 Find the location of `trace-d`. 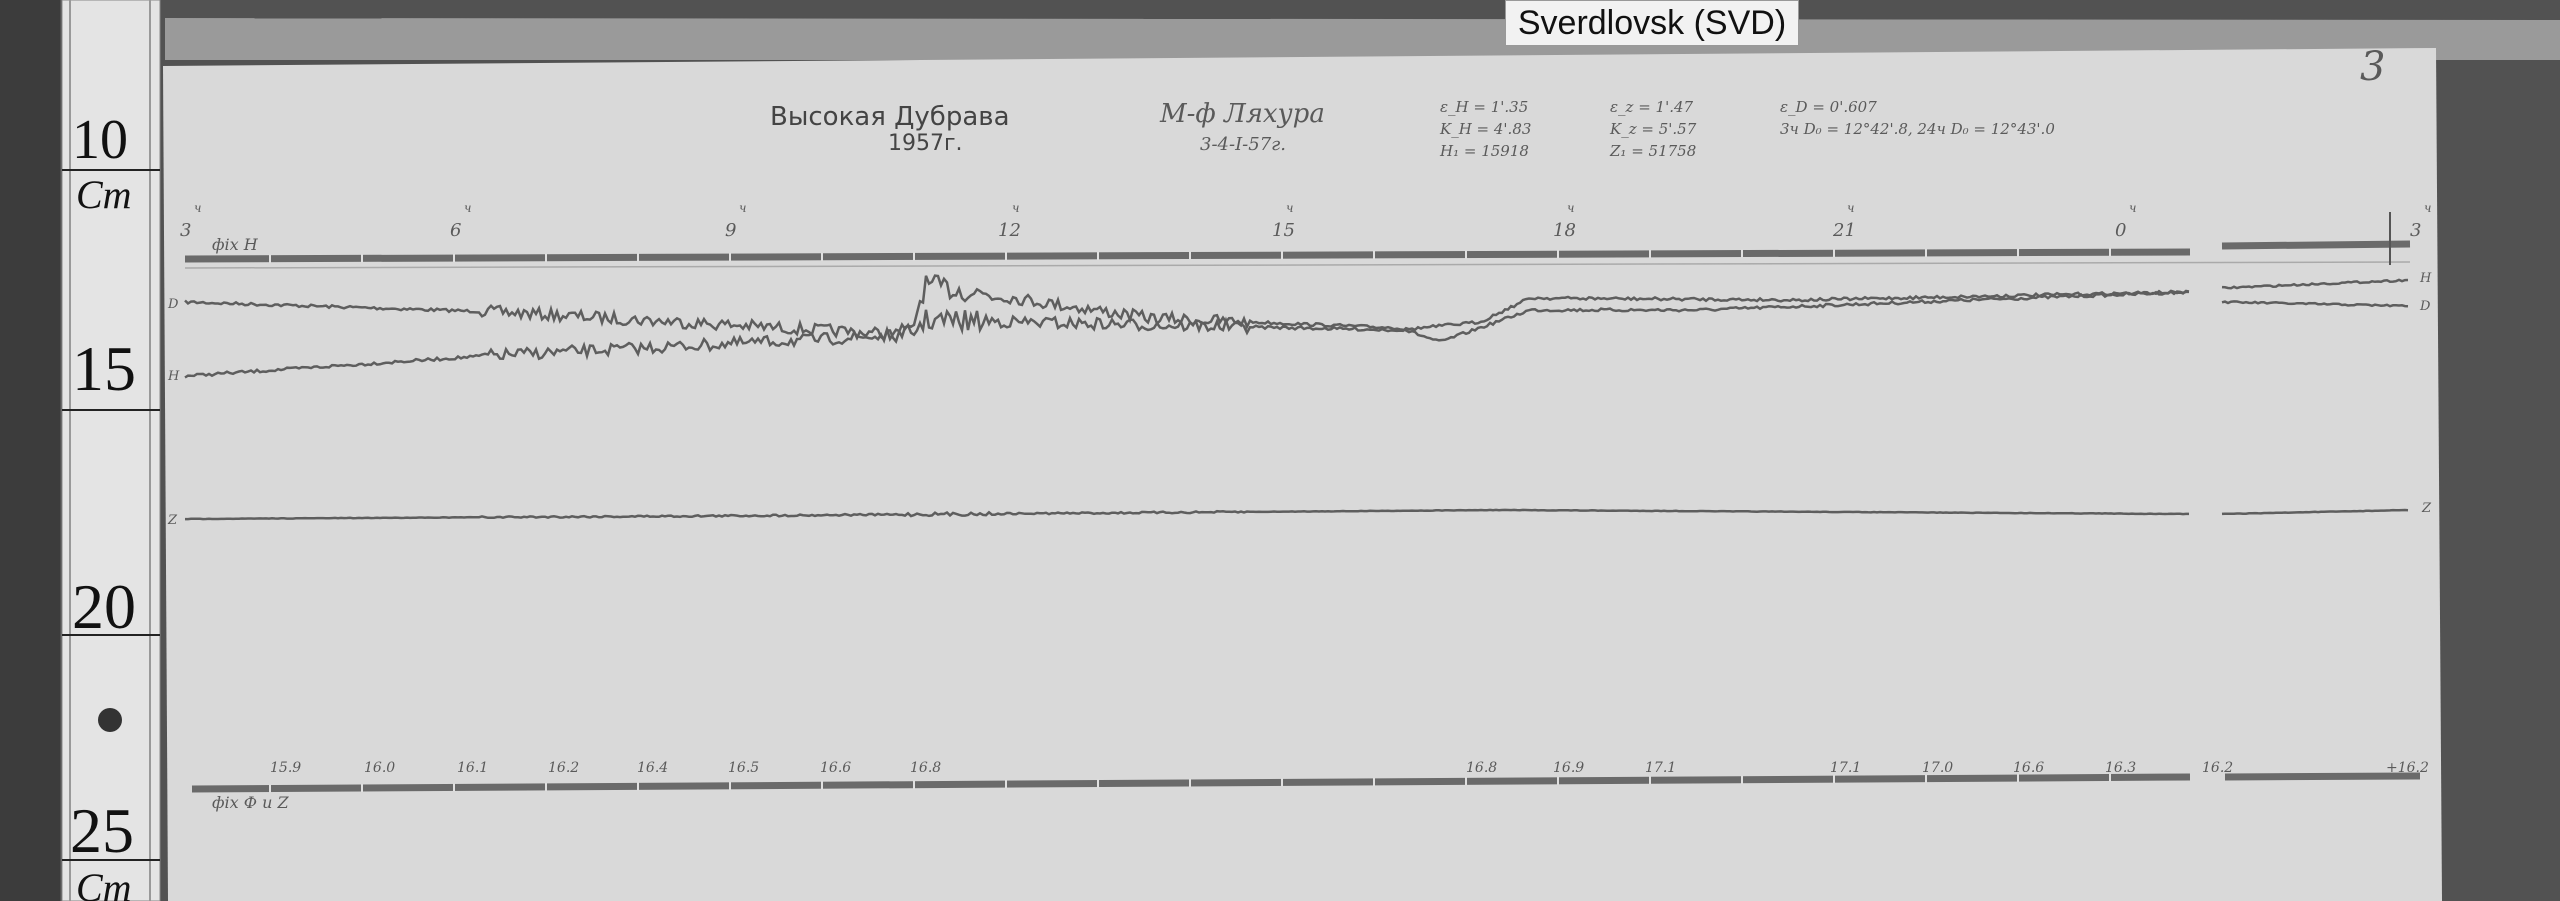

trace-d is located at coordinates (1186, 308).